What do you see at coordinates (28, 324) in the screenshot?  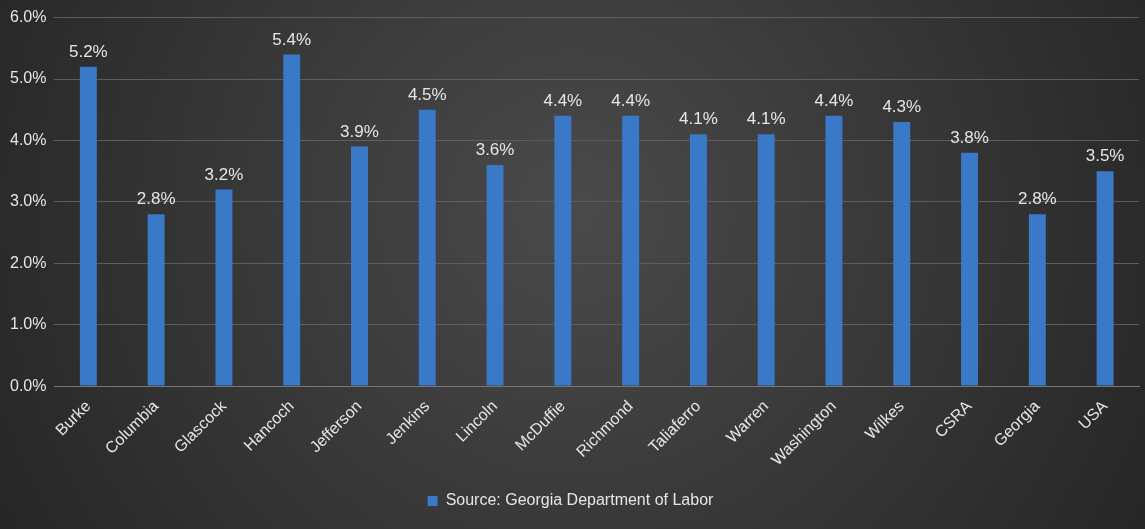 I see `y-tick-label: 1.0%` at bounding box center [28, 324].